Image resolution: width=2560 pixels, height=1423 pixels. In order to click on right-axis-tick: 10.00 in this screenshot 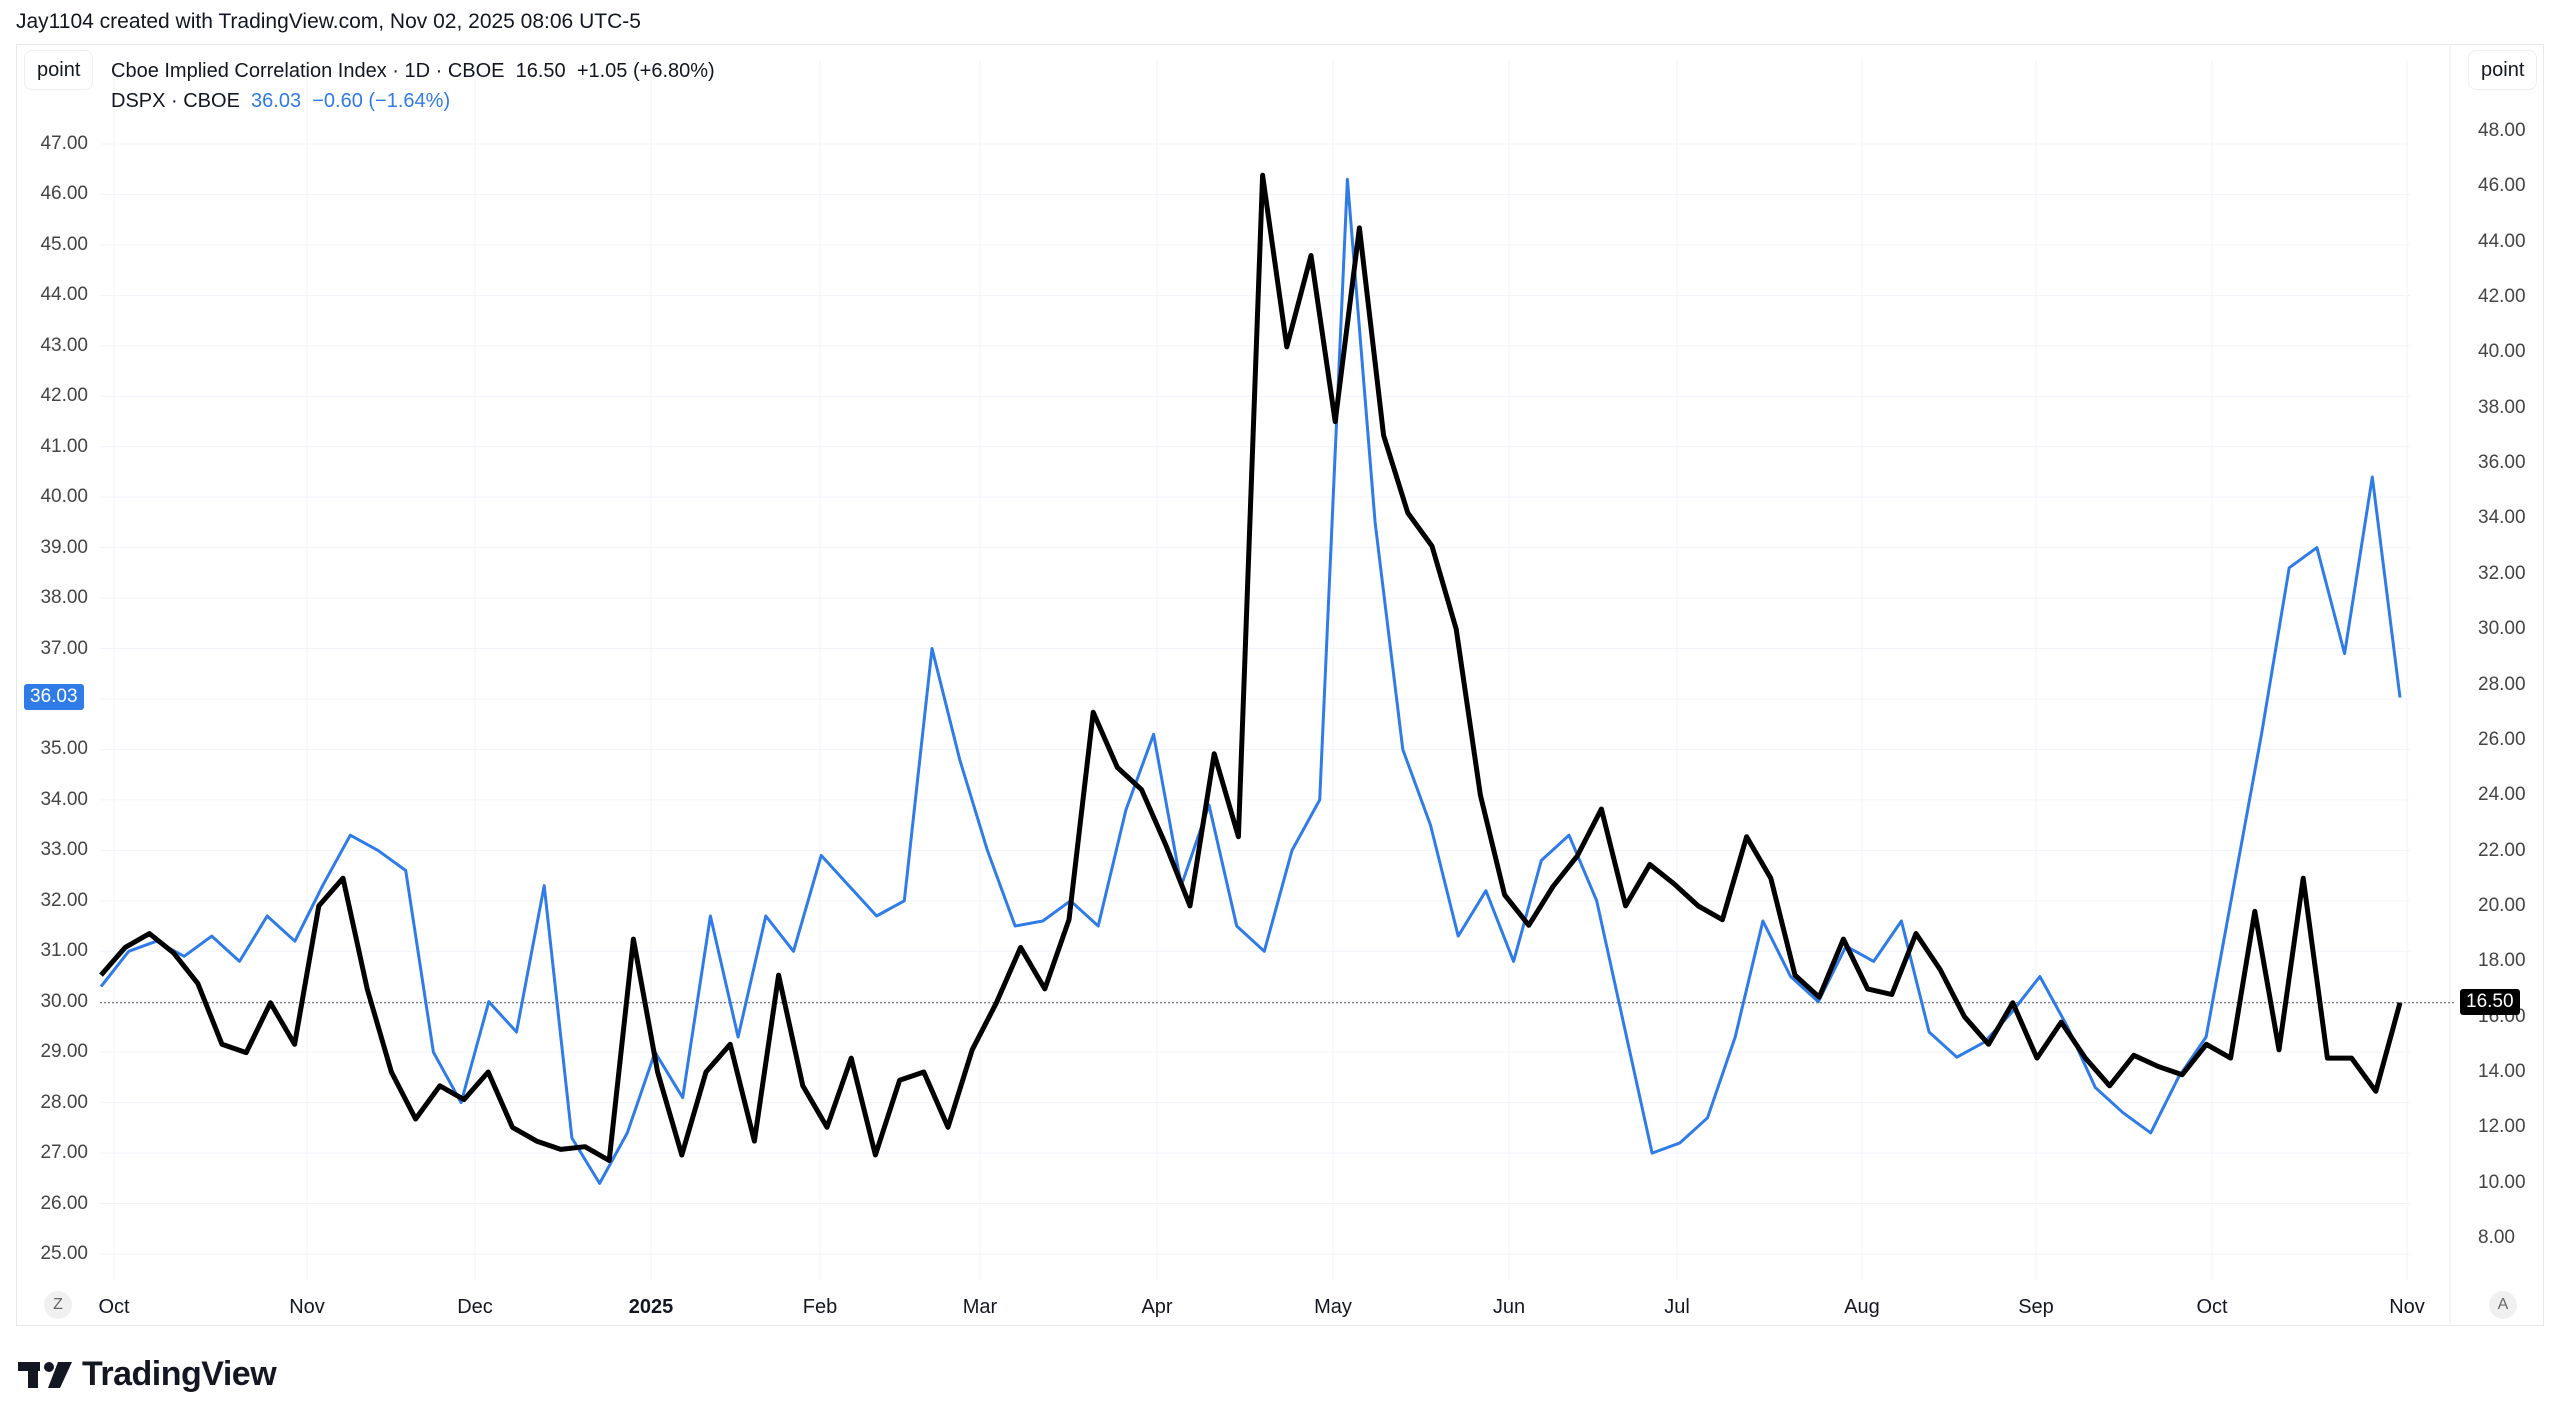, I will do `click(2502, 1182)`.